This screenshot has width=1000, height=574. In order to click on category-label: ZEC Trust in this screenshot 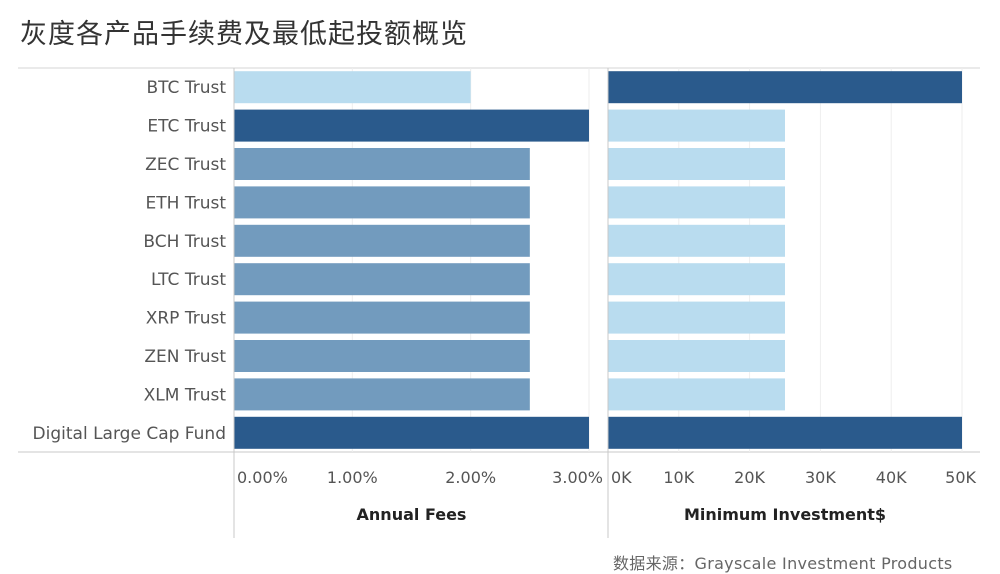, I will do `click(185, 165)`.